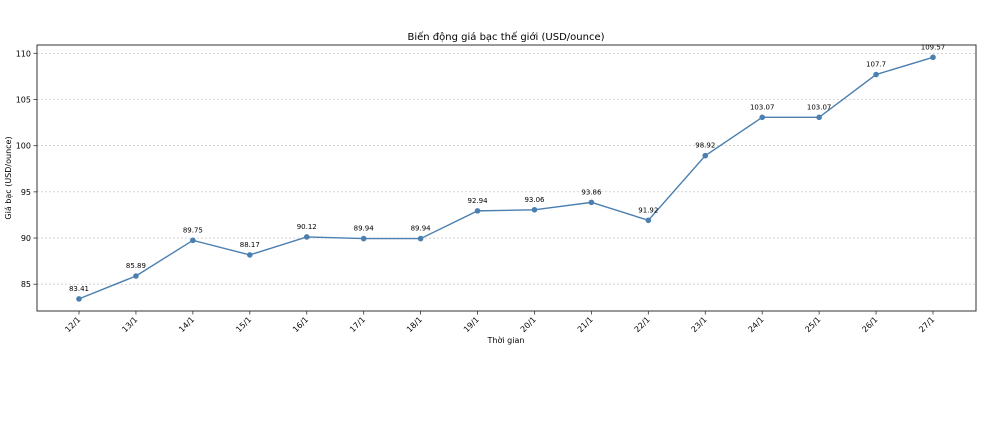 This screenshot has height=424, width=988. What do you see at coordinates (23, 53) in the screenshot?
I see `y-tick-label: 110` at bounding box center [23, 53].